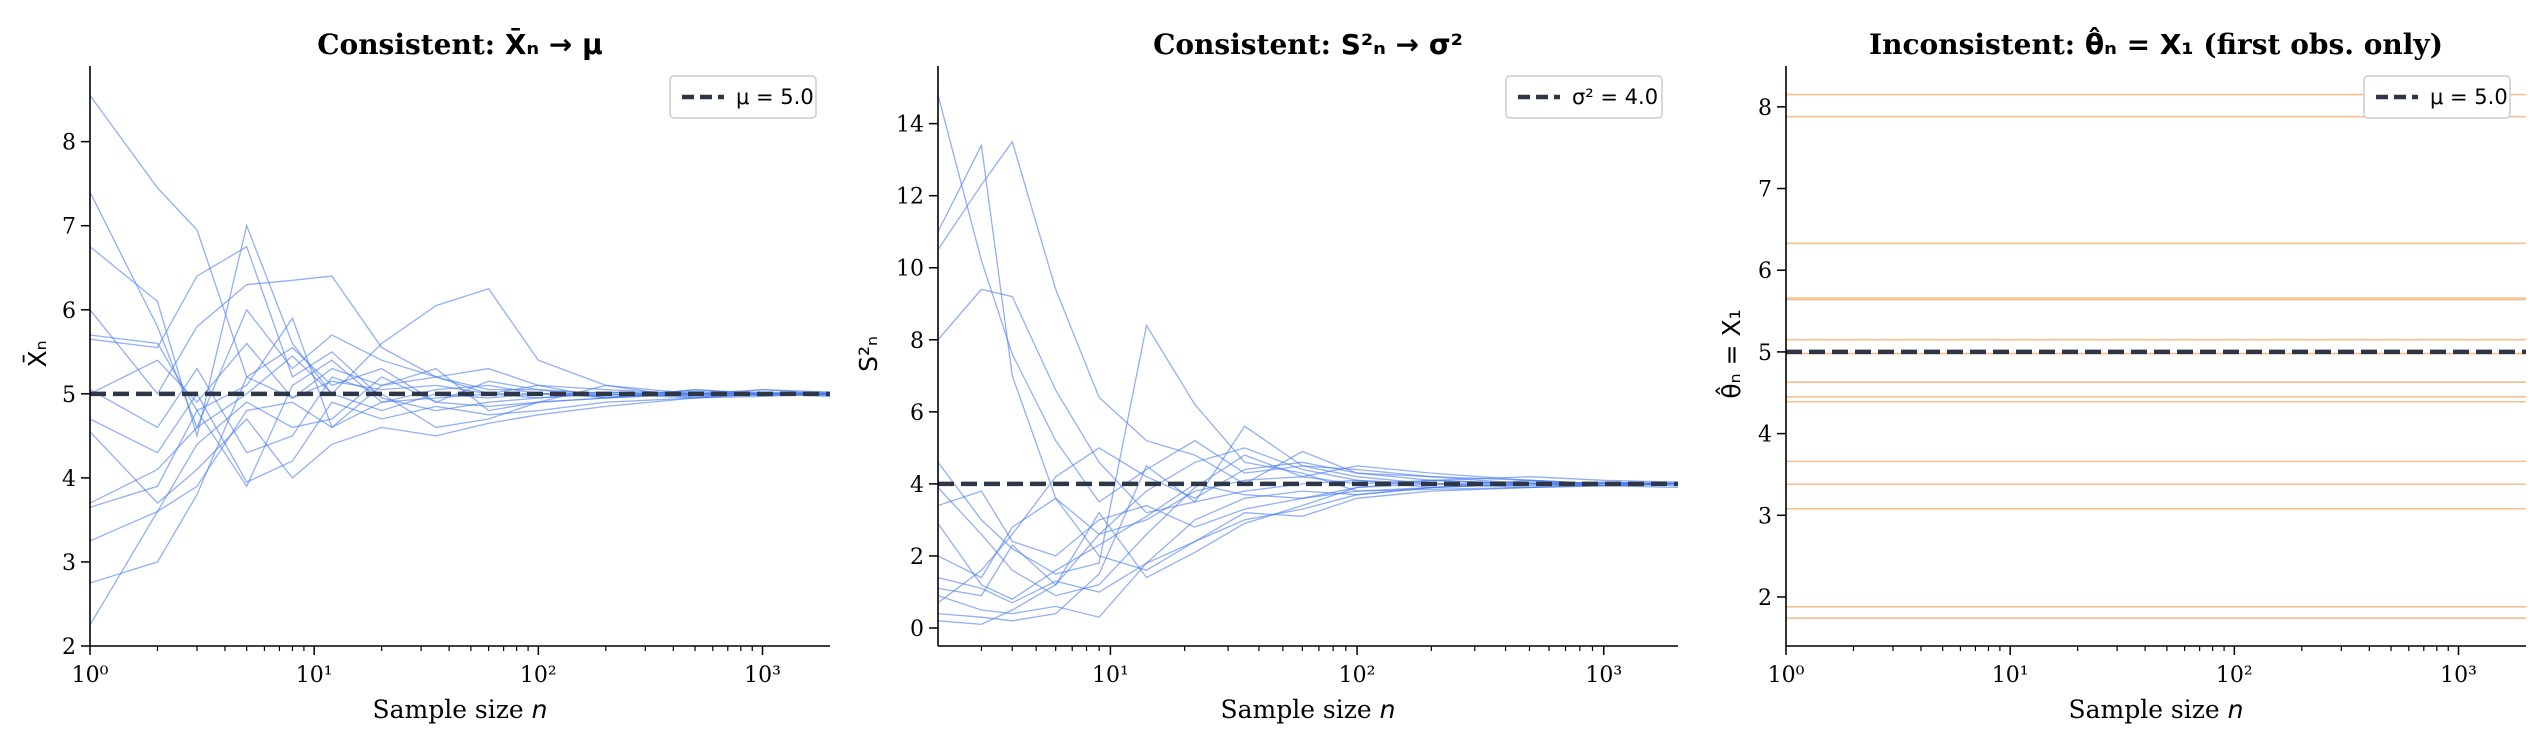 The width and height of the screenshot is (2545, 745). I want to click on legend: σ² = 4.0, so click(1584, 97).